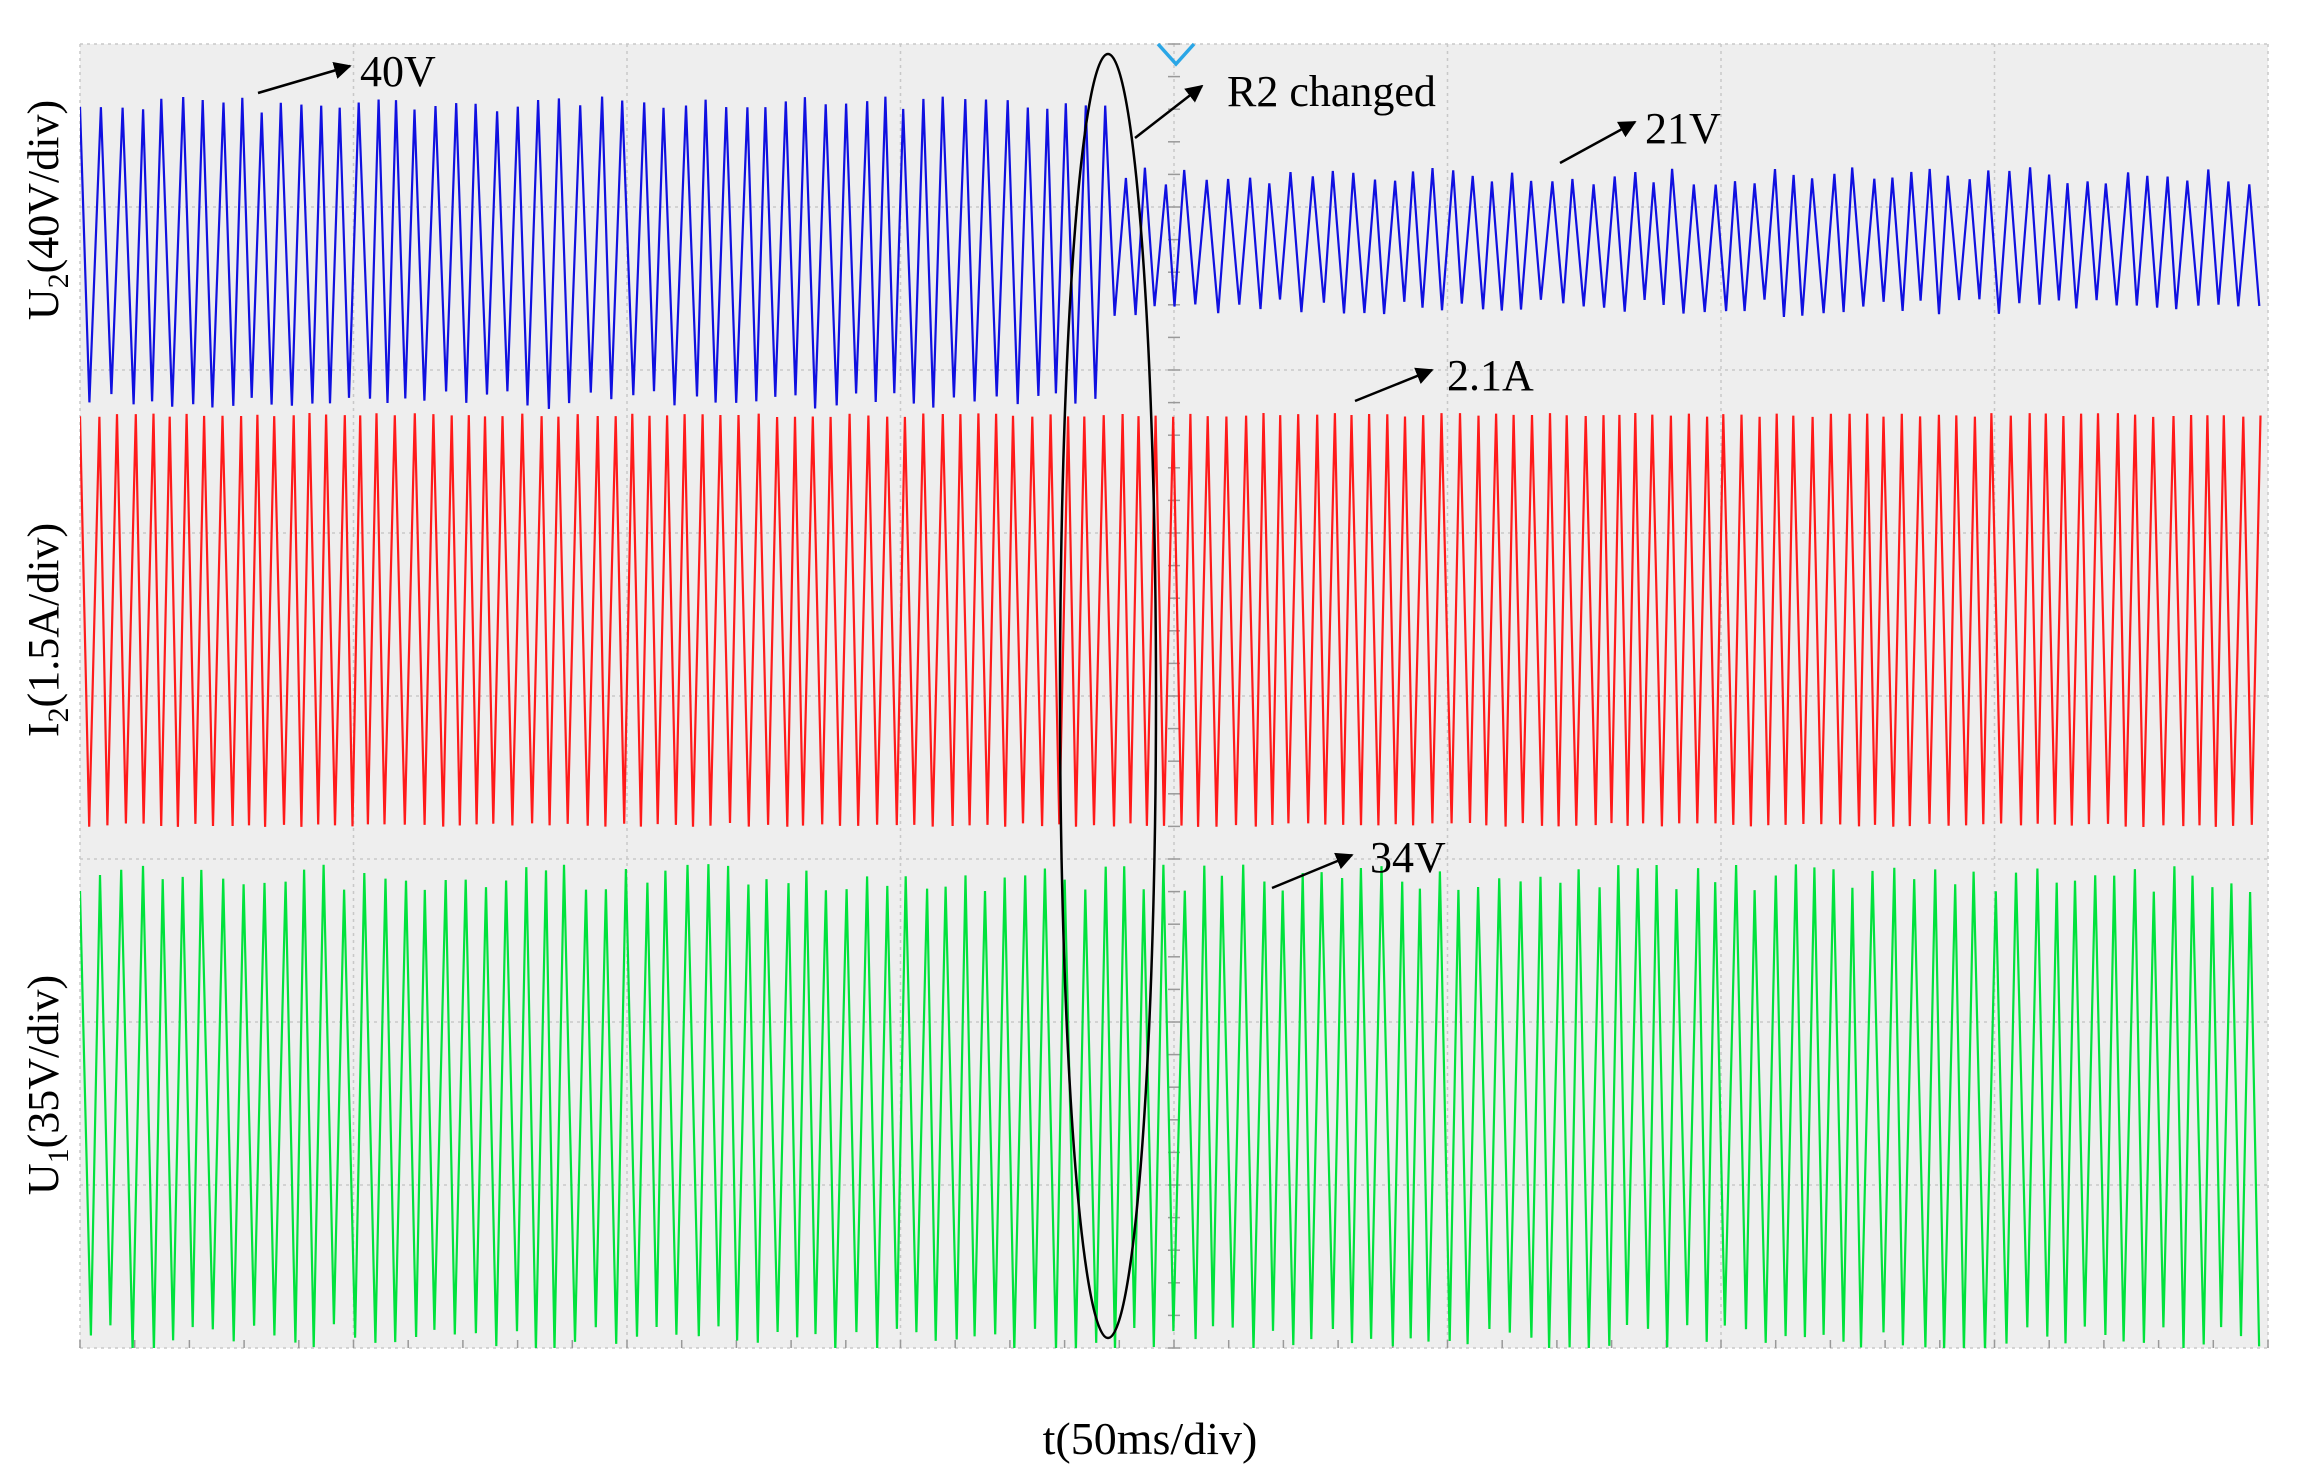 This screenshot has width=2300, height=1481. Describe the element at coordinates (1150, 1438) in the screenshot. I see `x-axis-label: t(50ms/div)` at that location.